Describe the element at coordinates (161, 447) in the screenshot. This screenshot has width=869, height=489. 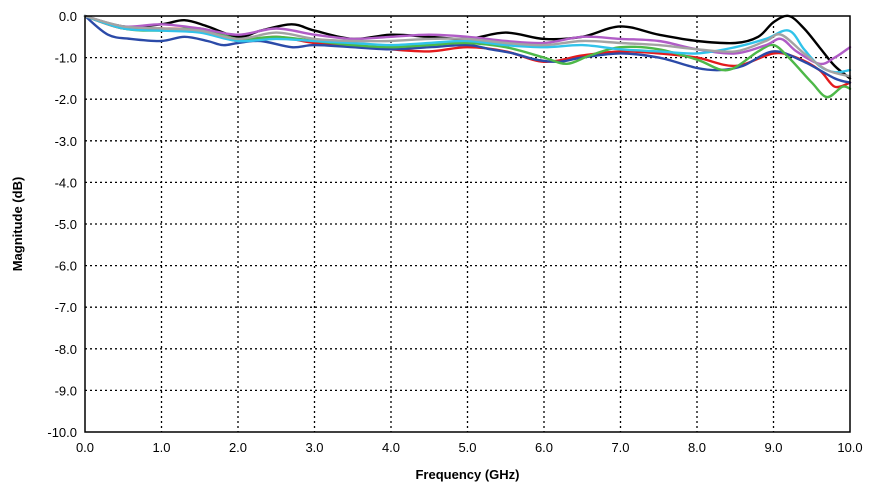
I see `x-tick-label: 1.0` at that location.